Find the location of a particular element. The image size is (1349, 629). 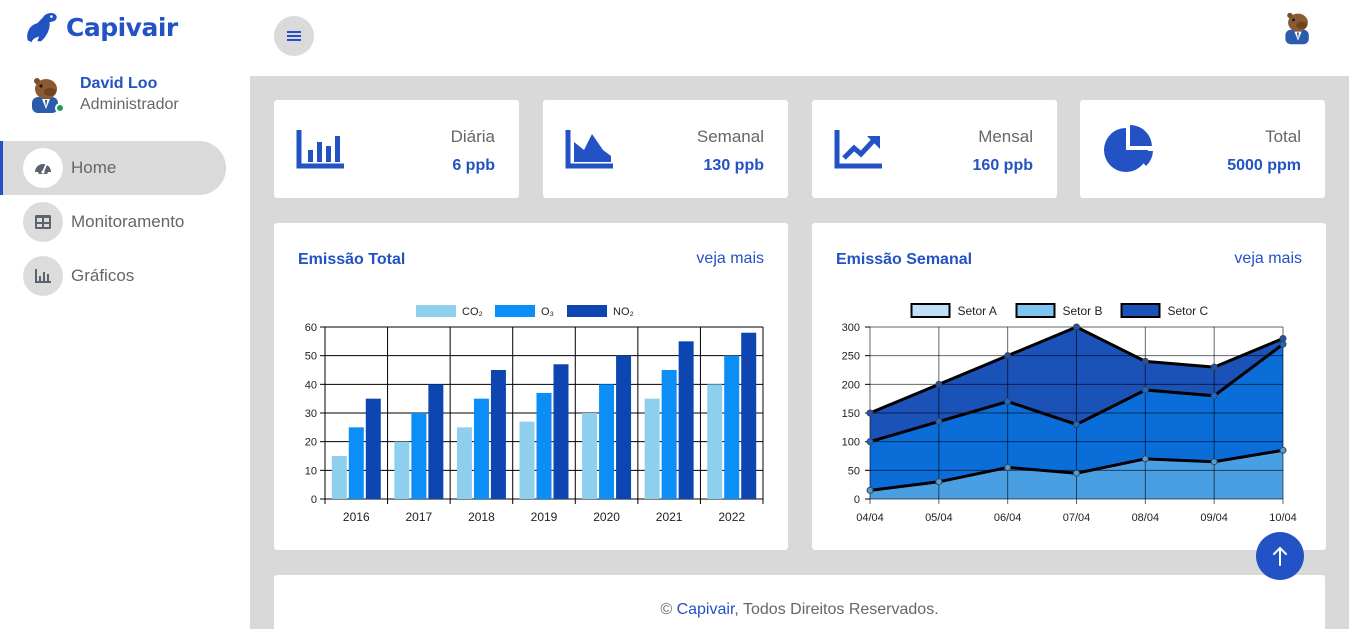

copyright-suffix: , Todos Direitos Reservados. is located at coordinates (836, 609).